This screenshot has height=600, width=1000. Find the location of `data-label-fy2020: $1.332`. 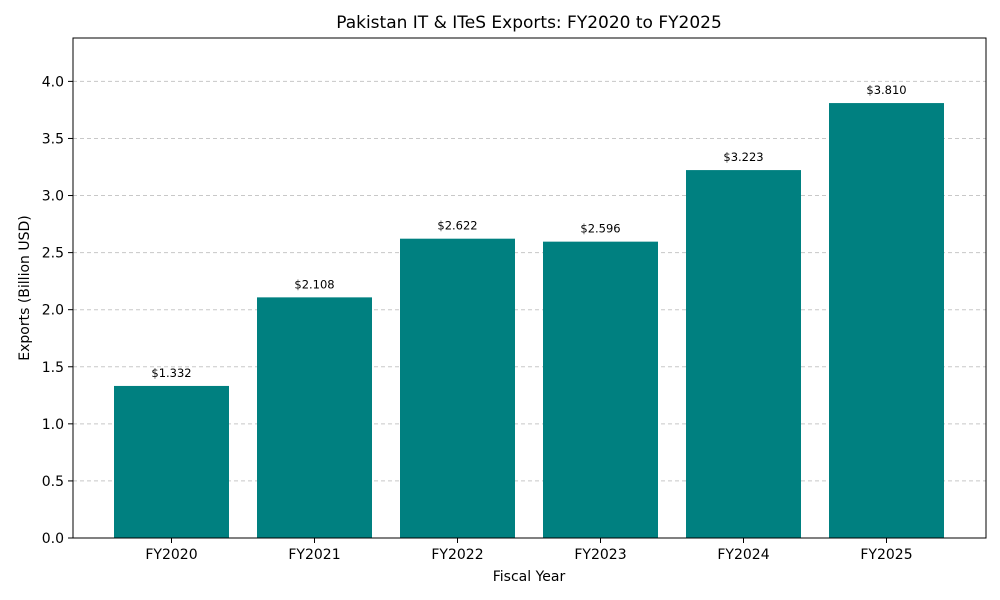

data-label-fy2020: $1.332 is located at coordinates (171, 373).